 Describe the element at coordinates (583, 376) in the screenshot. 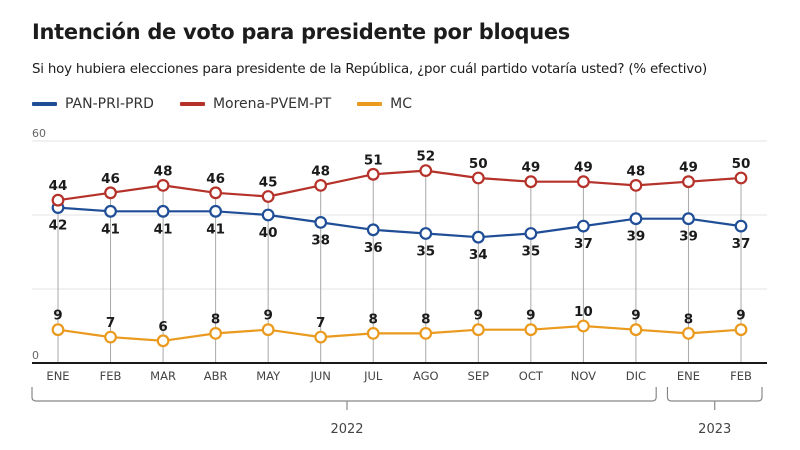

I see `x-tick-label-nov: NOV` at that location.